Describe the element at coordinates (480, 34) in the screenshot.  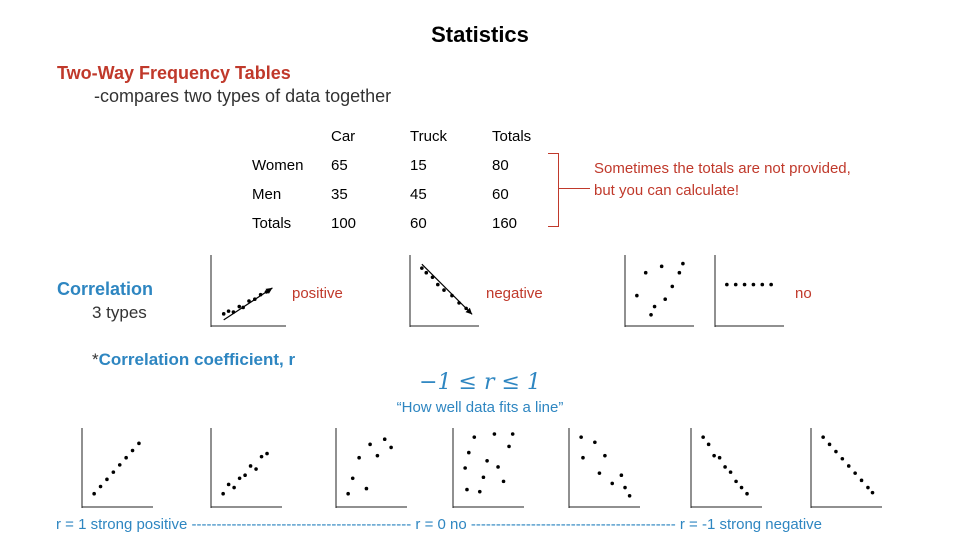
I see `page-title: Statistics` at that location.